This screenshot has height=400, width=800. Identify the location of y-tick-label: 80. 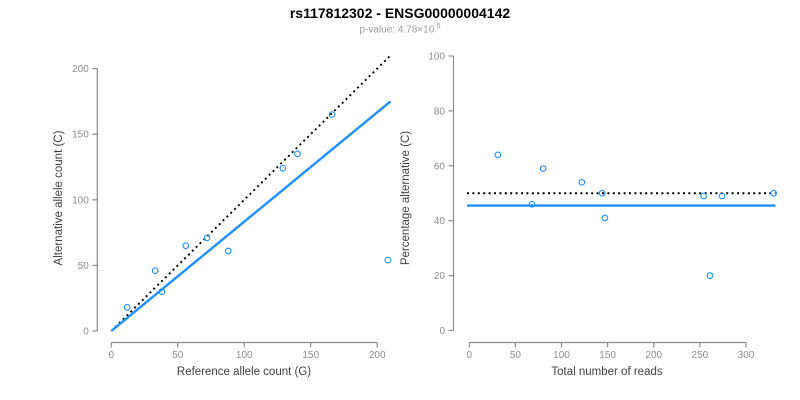
(440, 111).